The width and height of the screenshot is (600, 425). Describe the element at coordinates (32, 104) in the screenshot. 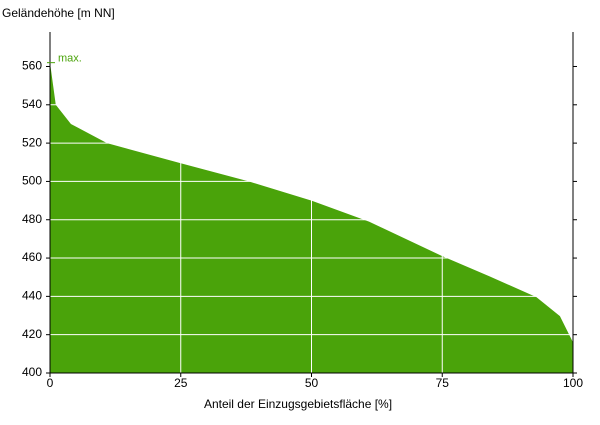

I see `y-tick-label: 540` at that location.